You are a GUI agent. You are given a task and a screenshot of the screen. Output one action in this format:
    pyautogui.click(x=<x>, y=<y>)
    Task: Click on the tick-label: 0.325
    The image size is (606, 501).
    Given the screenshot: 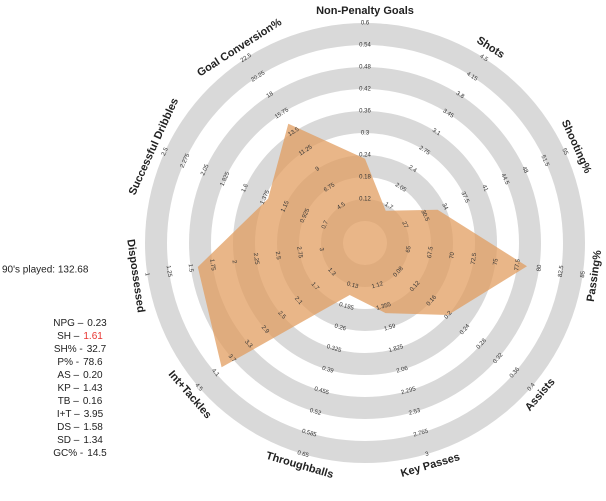 What is the action you would take?
    pyautogui.click(x=334, y=349)
    